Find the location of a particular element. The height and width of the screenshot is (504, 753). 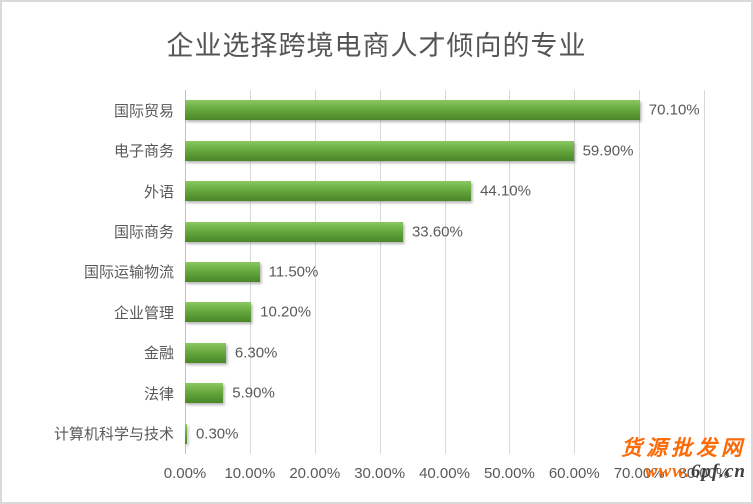

category-label: 企业管理 is located at coordinates (143, 313).